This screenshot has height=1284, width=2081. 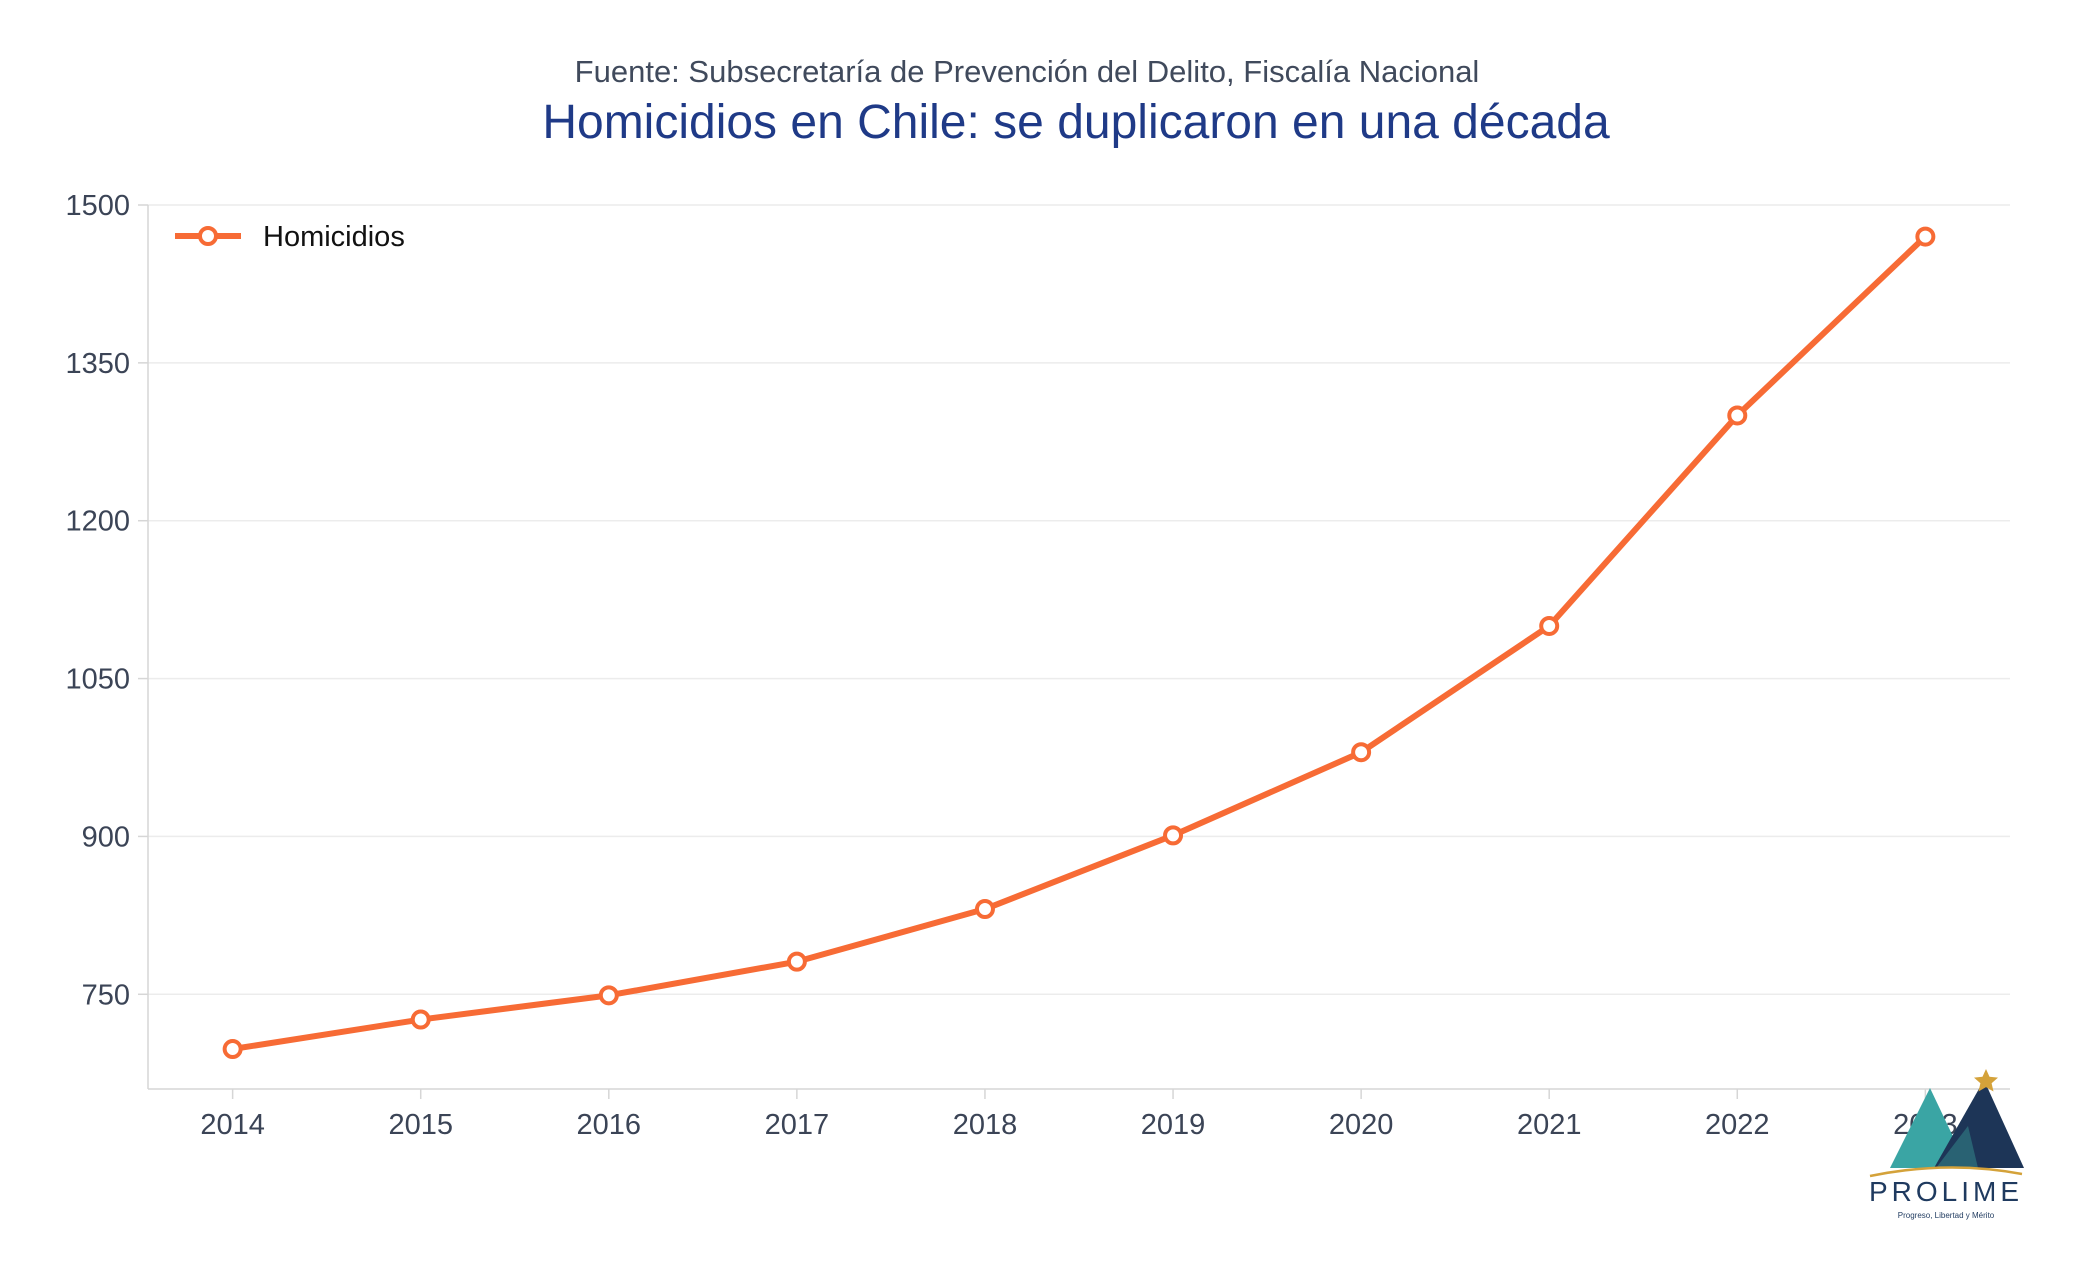 I want to click on data-point-2023, so click(x=1925, y=236).